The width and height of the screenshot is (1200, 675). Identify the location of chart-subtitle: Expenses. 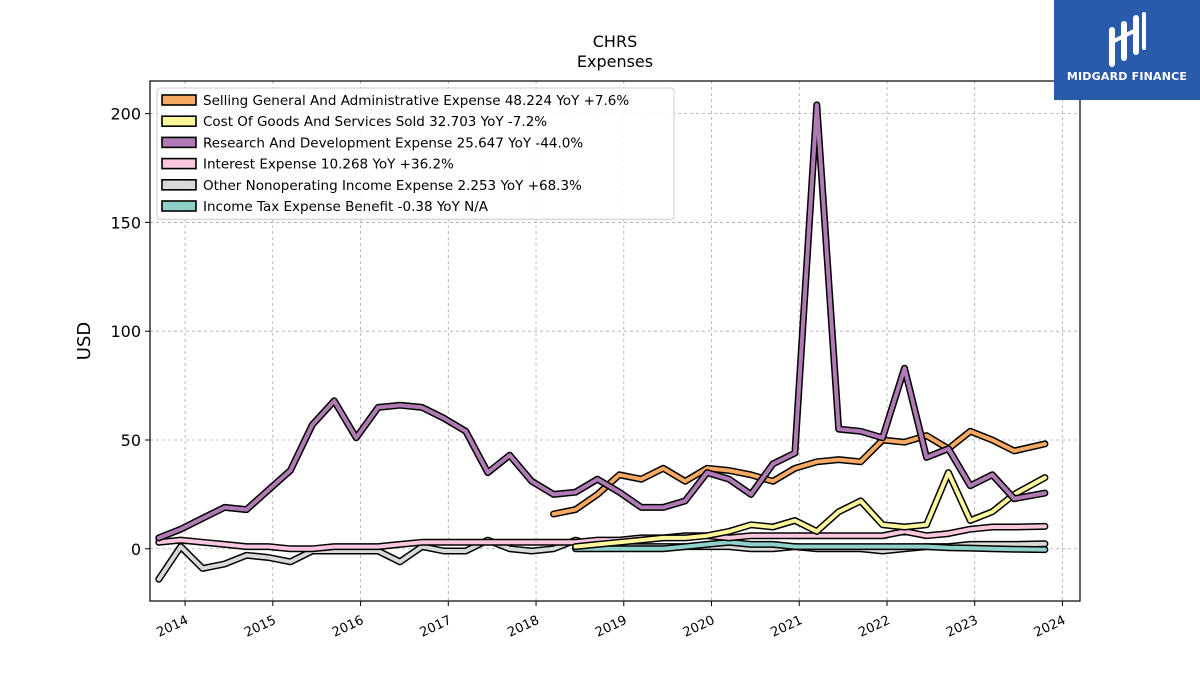
(615, 61).